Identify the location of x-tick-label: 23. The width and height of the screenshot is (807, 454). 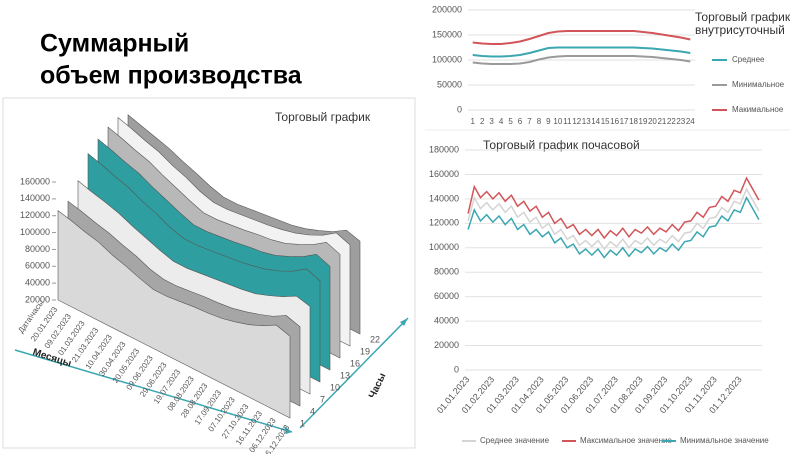
(680, 121).